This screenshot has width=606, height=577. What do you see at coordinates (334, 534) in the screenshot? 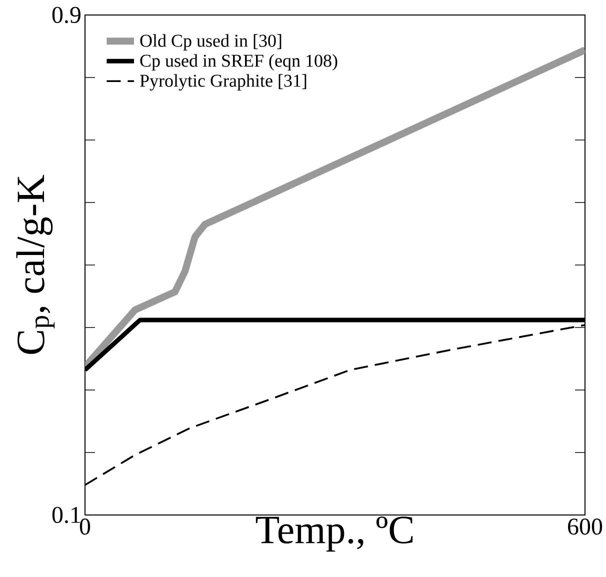
I see `x-axis-title: Temp., ºC` at bounding box center [334, 534].